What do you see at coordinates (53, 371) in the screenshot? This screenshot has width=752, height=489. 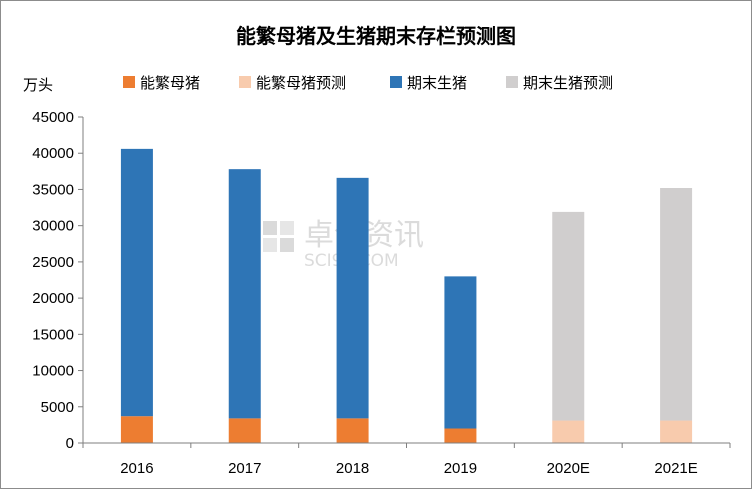 I see `y-tick-label: 10000` at bounding box center [53, 371].